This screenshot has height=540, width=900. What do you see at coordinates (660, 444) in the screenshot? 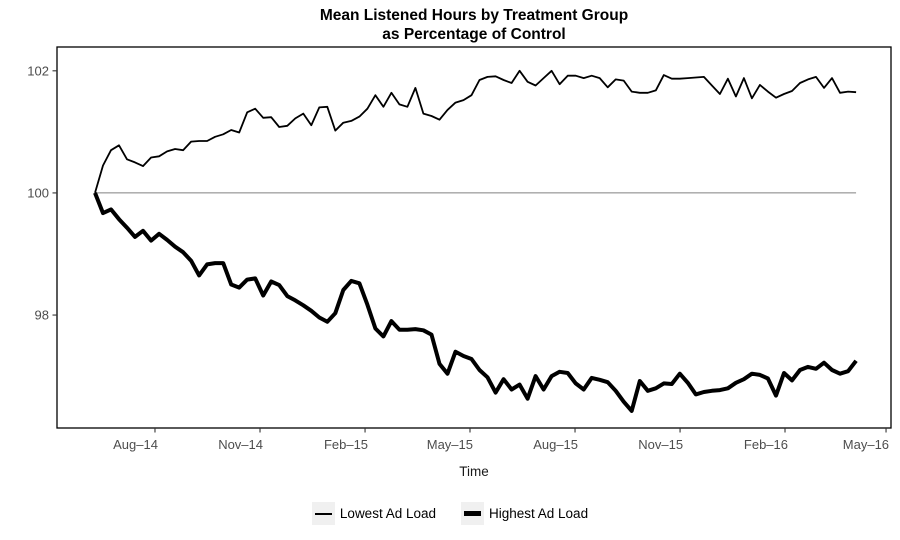
I see `x-tick-label: Nov–15` at bounding box center [660, 444].